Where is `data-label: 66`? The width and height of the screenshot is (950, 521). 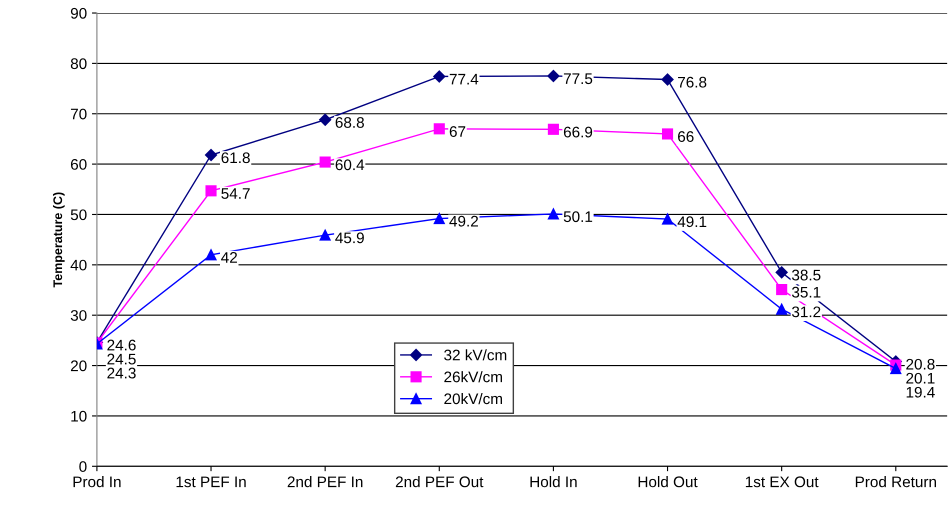
data-label: 66 is located at coordinates (686, 136).